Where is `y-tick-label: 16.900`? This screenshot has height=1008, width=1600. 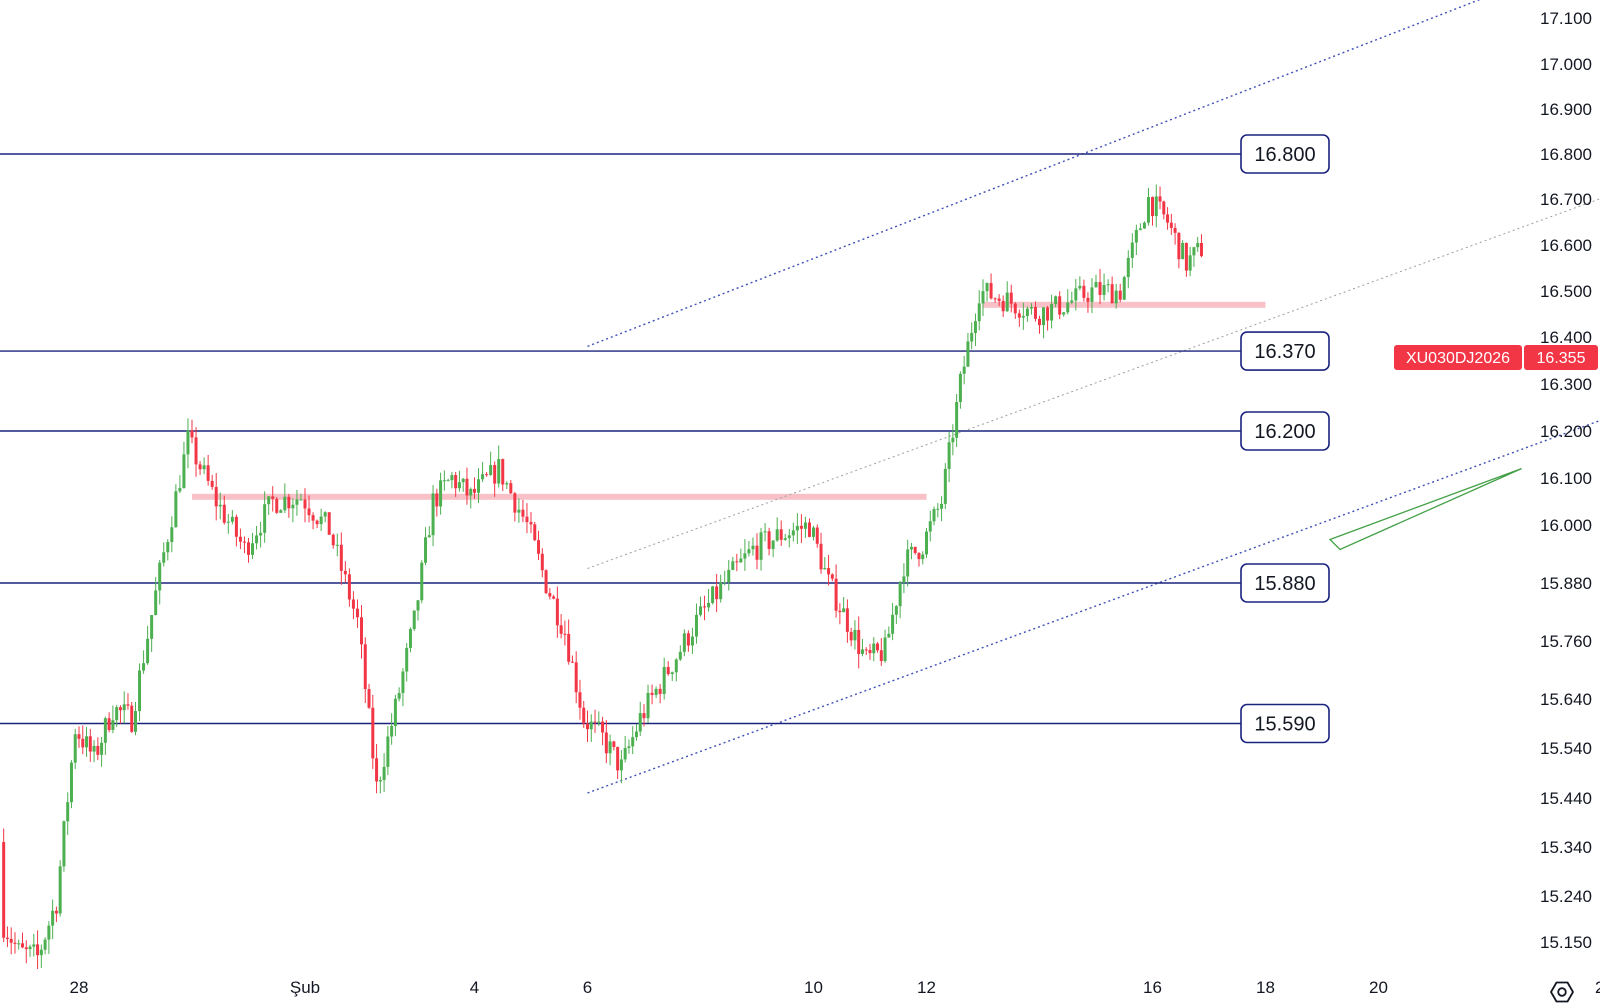 y-tick-label: 16.900 is located at coordinates (1566, 109).